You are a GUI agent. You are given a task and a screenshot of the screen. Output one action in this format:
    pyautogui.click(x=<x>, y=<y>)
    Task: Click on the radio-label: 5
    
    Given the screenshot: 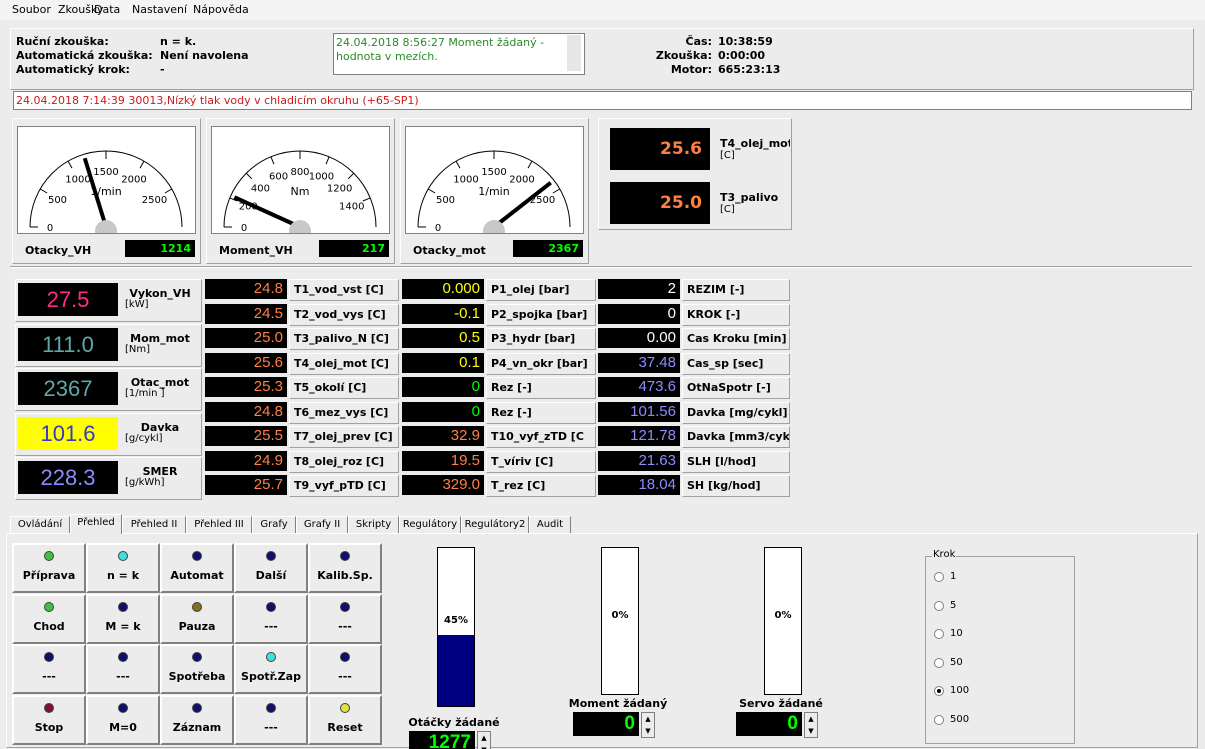 What is the action you would take?
    pyautogui.click(x=953, y=605)
    